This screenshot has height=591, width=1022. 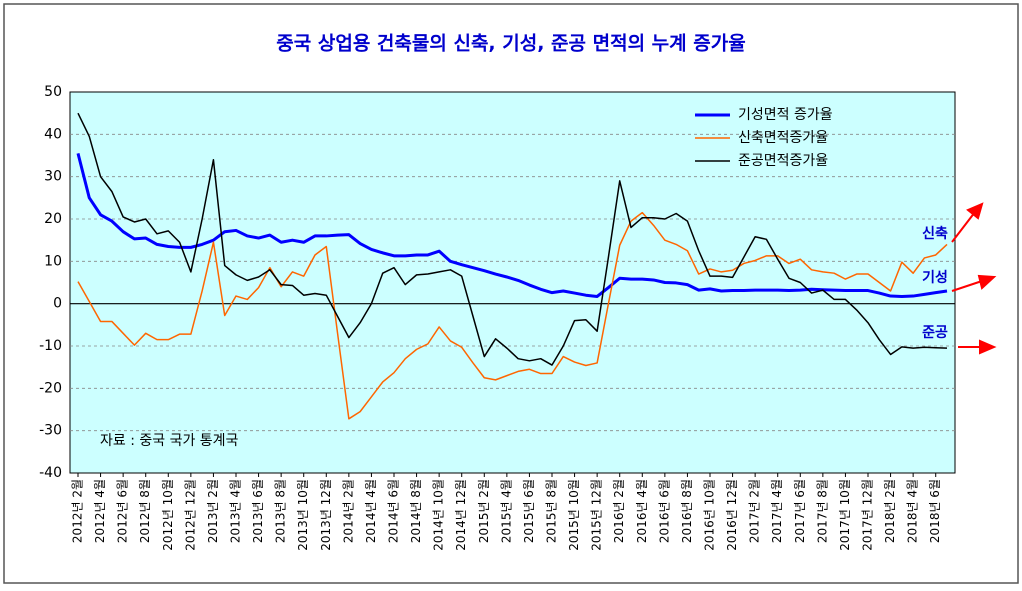 What do you see at coordinates (506, 511) in the screenshot?
I see `x-tick-label: 2015년 4월` at bounding box center [506, 511].